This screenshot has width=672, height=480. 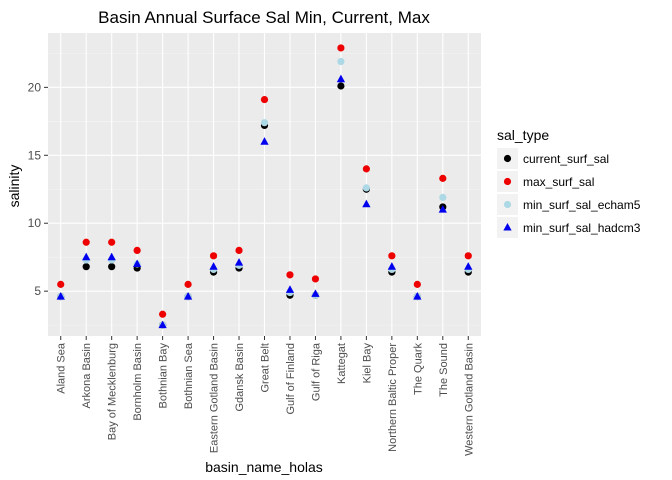 I want to click on data-point: Gulf of Finland — max_surf_sal: 6.2, so click(x=290, y=275).